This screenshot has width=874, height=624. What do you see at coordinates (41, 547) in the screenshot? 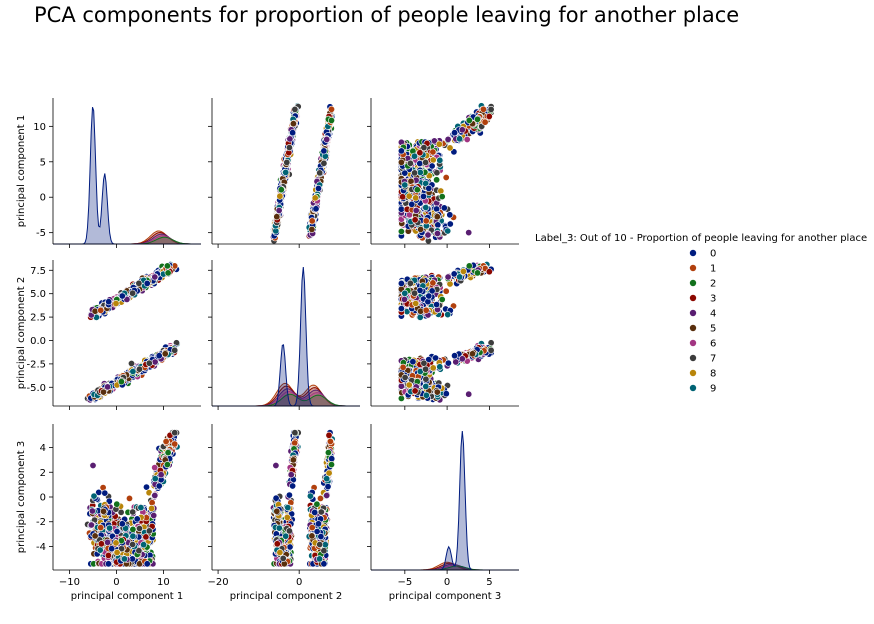
I see `y-tick-label: -4` at bounding box center [41, 547].